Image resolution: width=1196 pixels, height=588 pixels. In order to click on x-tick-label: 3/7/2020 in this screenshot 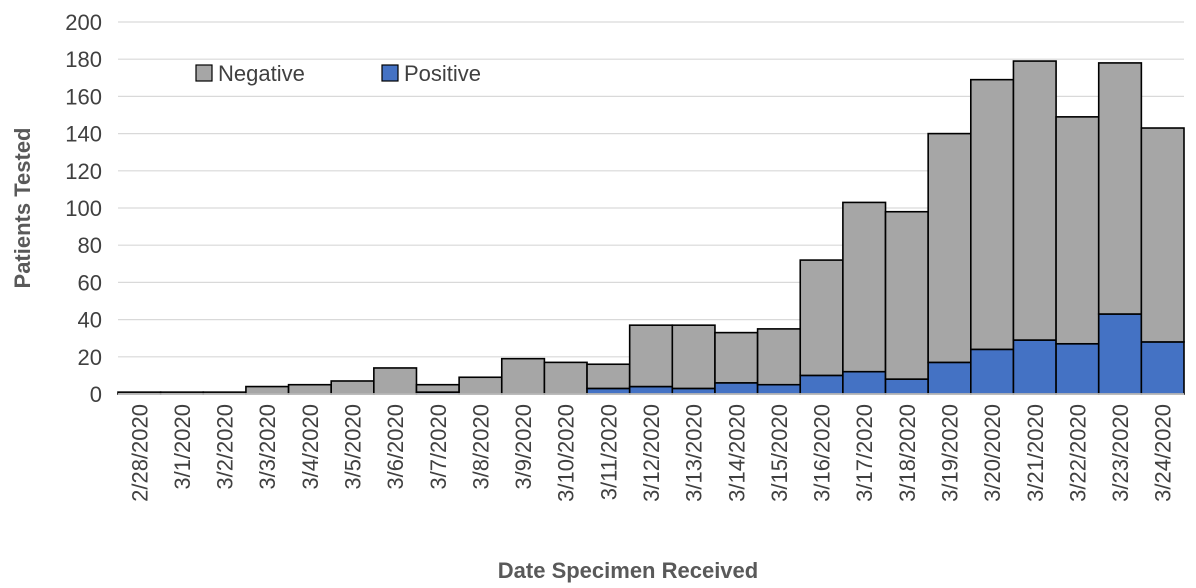, I will do `click(438, 447)`.